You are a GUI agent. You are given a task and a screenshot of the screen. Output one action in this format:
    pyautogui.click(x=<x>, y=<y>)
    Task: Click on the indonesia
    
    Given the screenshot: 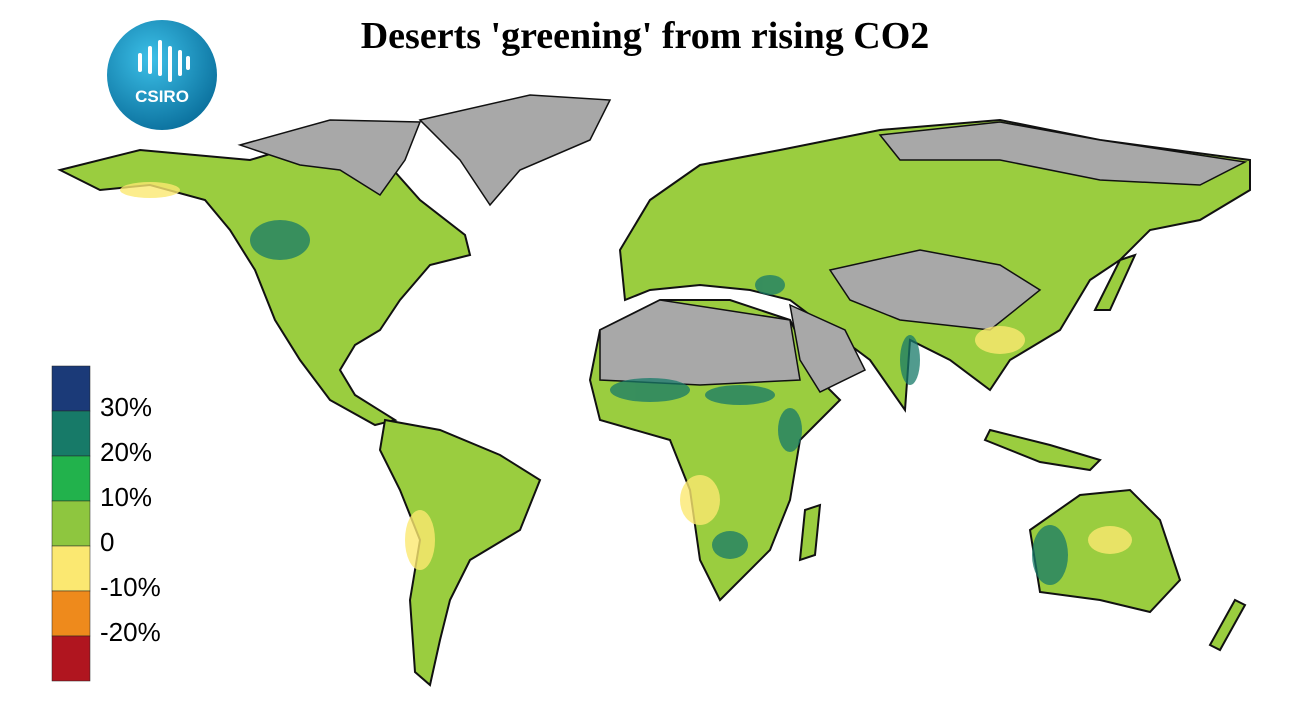 What is the action you would take?
    pyautogui.click(x=1042, y=450)
    